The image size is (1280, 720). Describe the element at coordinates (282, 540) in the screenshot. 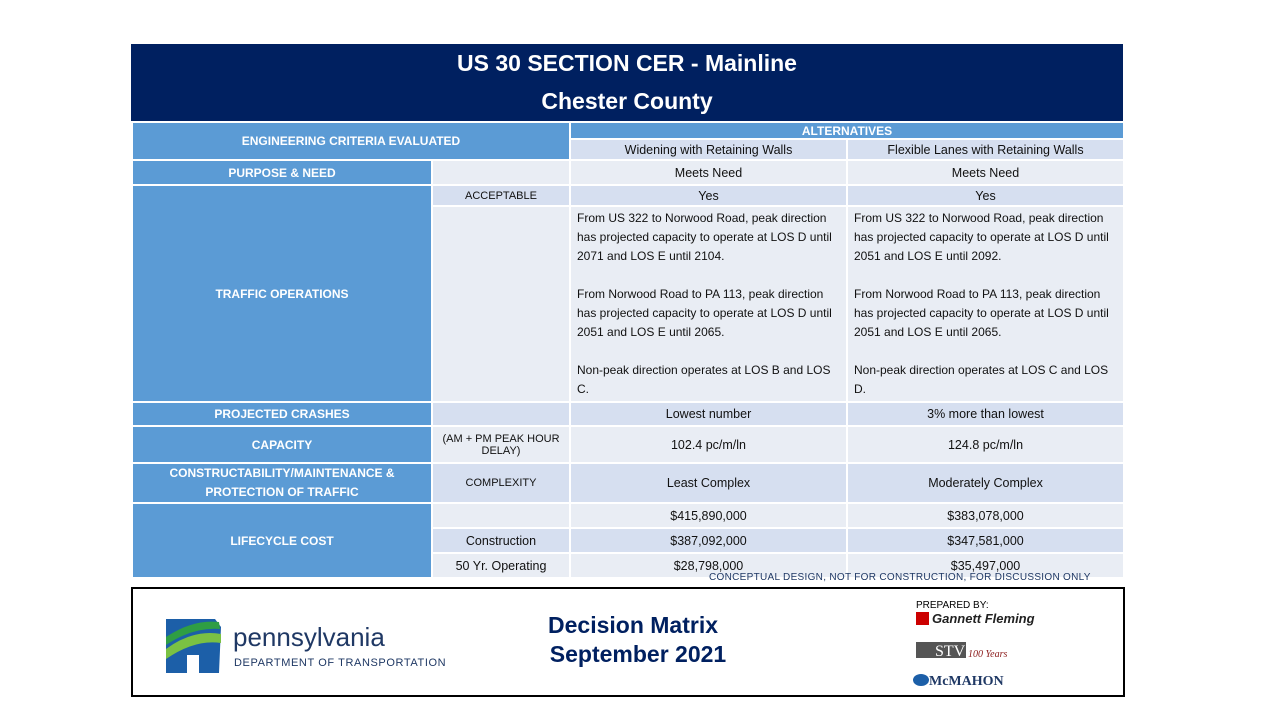

I see `criterion: LIFECYCLE COST` at that location.